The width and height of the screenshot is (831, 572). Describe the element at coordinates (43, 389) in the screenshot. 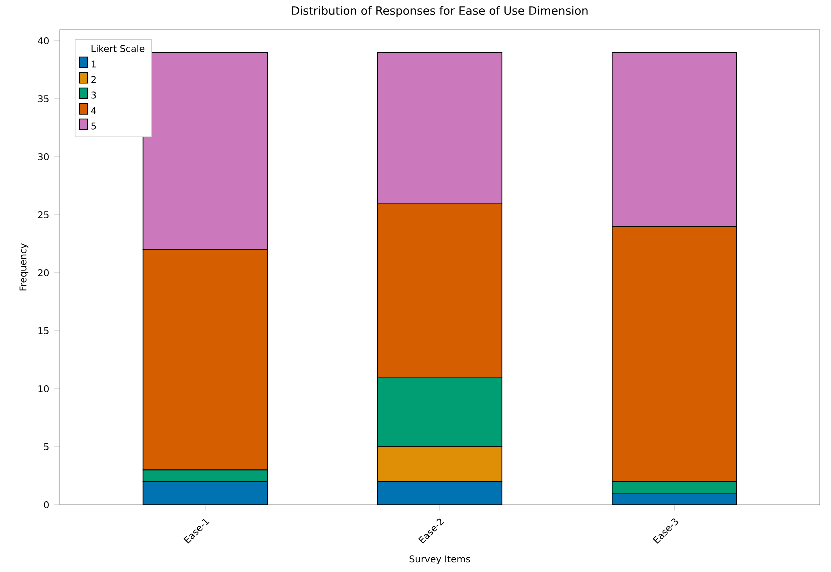

I see `y-tick-label: 10` at that location.